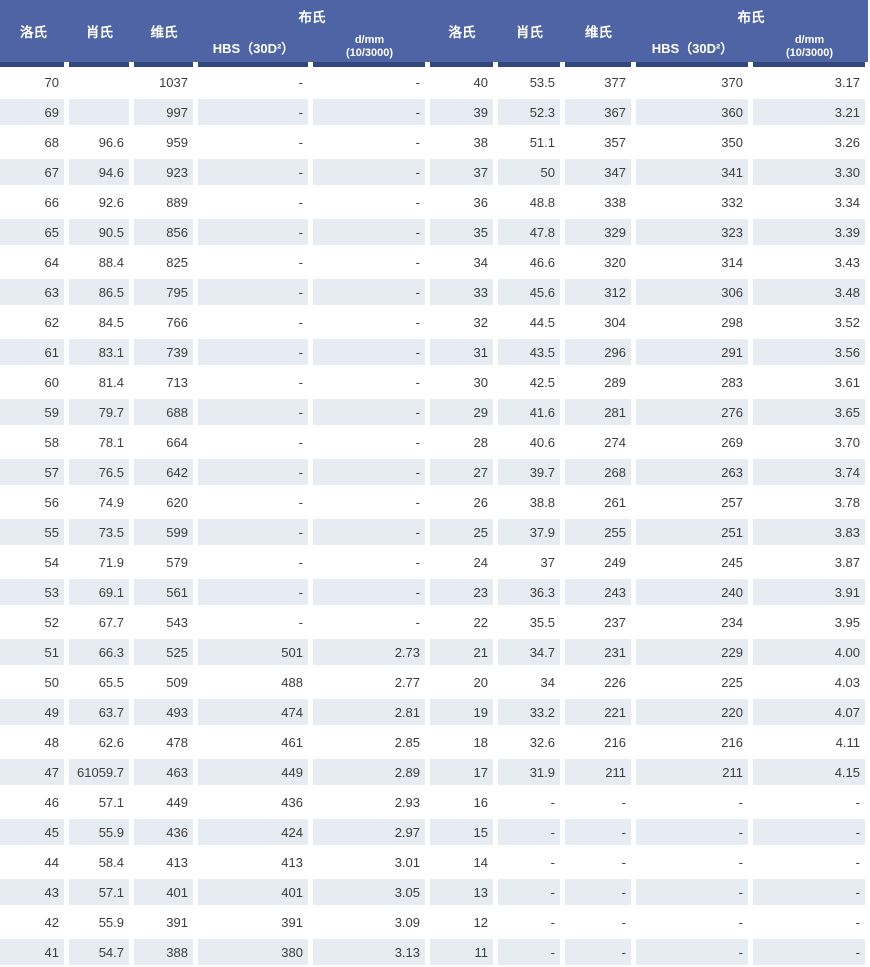 This screenshot has height=967, width=870. I want to click on cell: 380, so click(253, 952).